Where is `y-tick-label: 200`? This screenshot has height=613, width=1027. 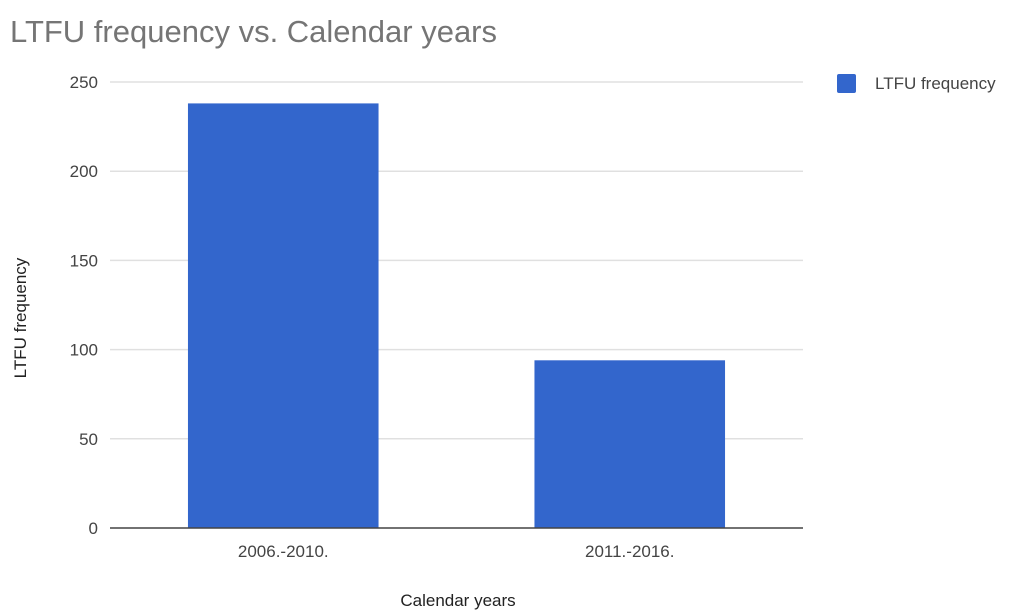 y-tick-label: 200 is located at coordinates (84, 171).